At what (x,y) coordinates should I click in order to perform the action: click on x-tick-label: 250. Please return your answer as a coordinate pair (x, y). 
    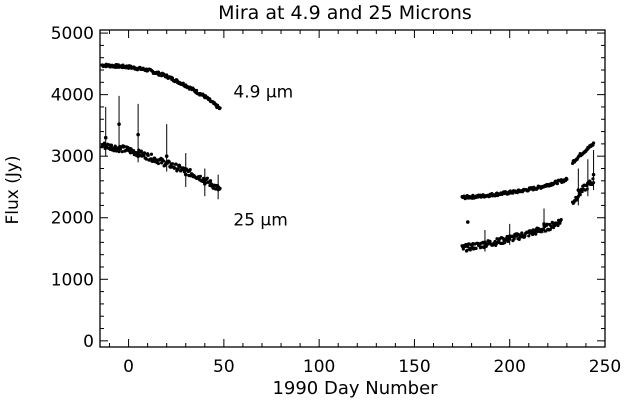
    Looking at the image, I should click on (605, 367).